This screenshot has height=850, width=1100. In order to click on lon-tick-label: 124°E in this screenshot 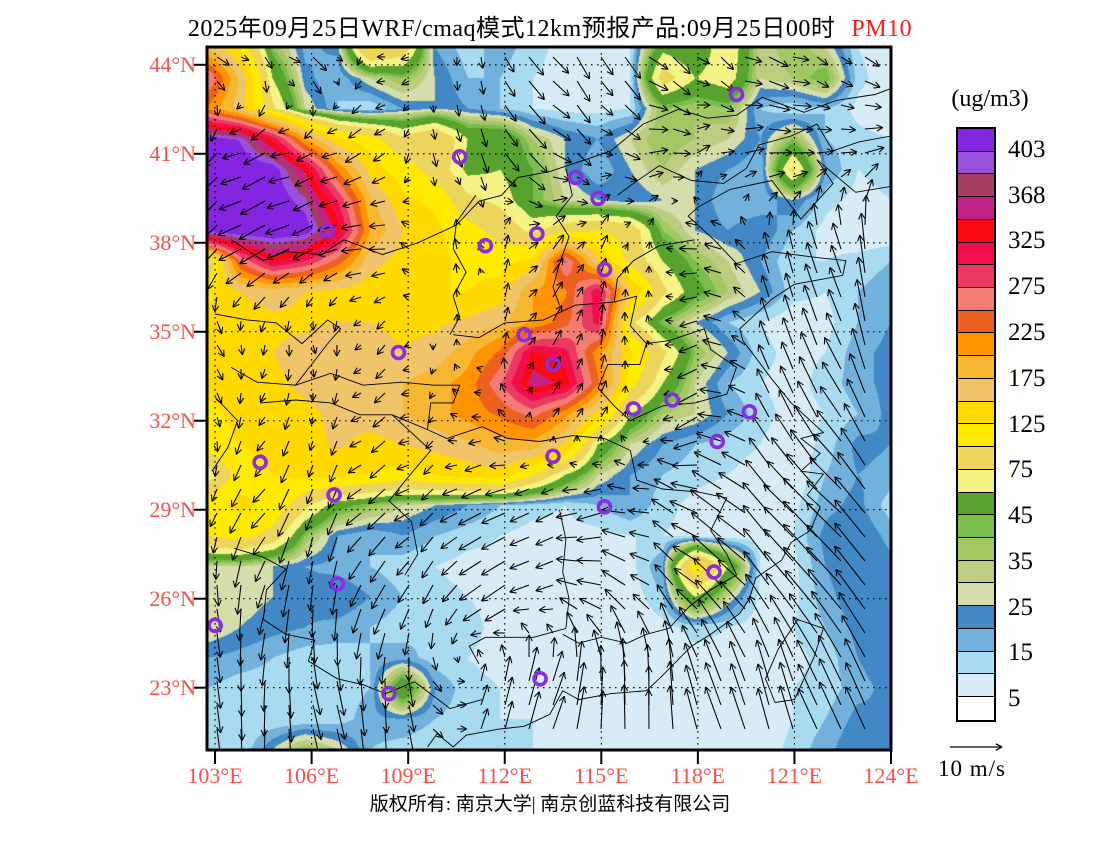, I will do `click(891, 775)`.